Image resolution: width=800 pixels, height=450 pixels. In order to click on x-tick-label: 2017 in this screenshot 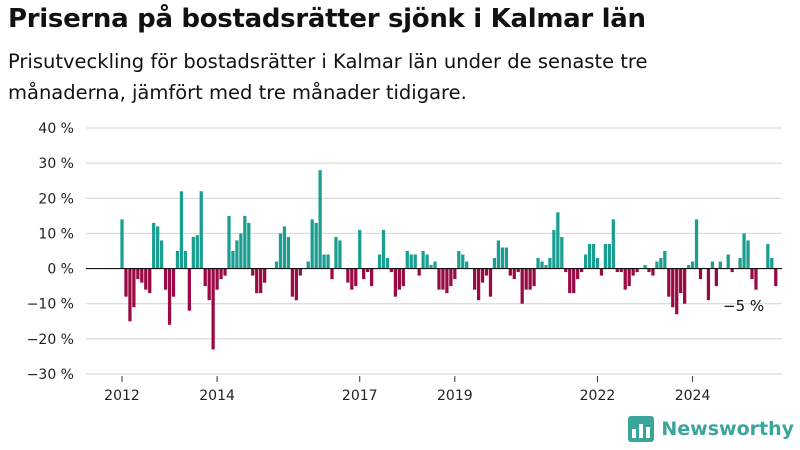, I will do `click(360, 396)`.